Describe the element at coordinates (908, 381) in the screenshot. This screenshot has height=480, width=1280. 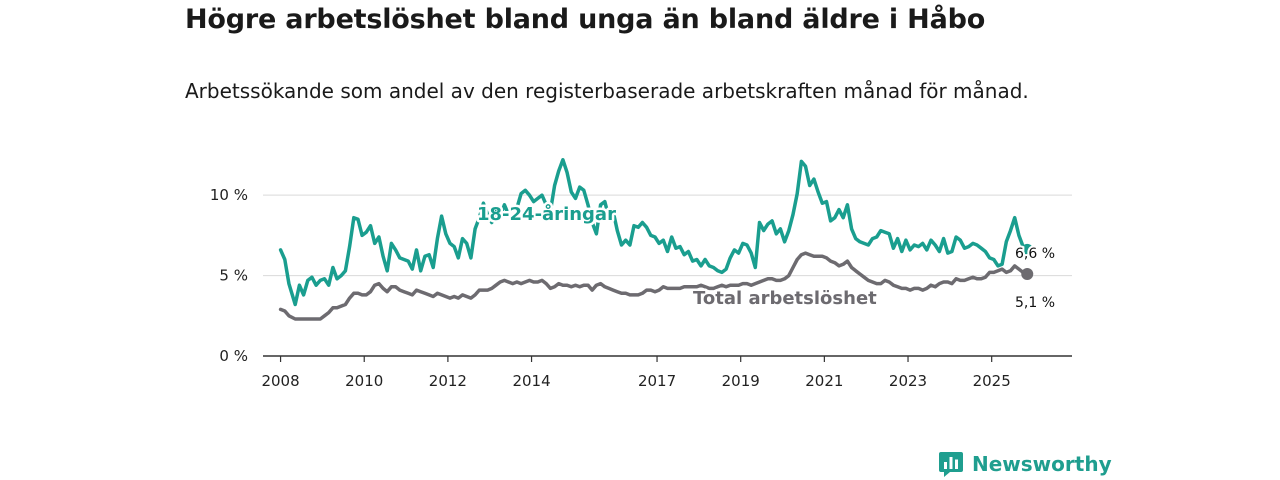
I see `x-tick-label: 2023` at that location.